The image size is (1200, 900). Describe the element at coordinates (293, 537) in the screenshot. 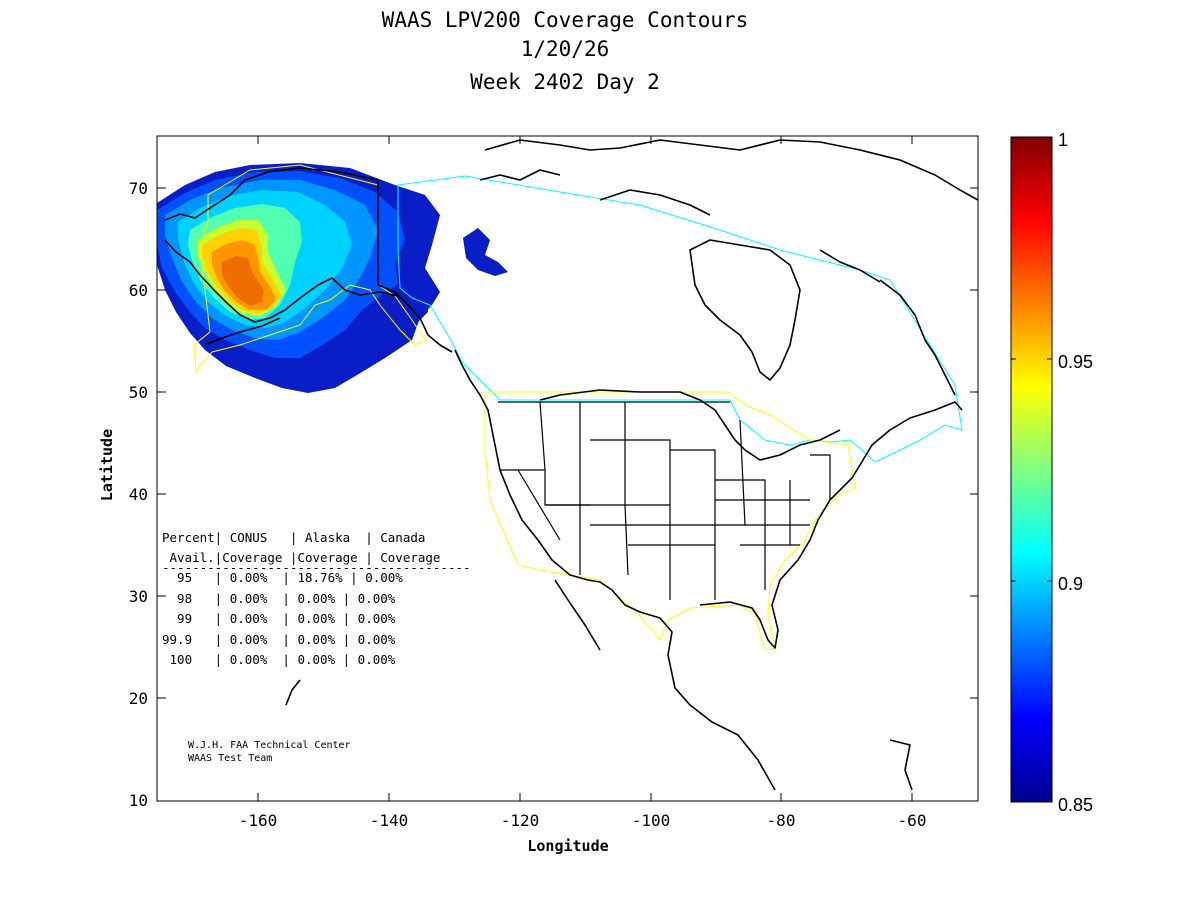

I see `table-header-1: Percent| CONUS | Alaska | Canada` at that location.